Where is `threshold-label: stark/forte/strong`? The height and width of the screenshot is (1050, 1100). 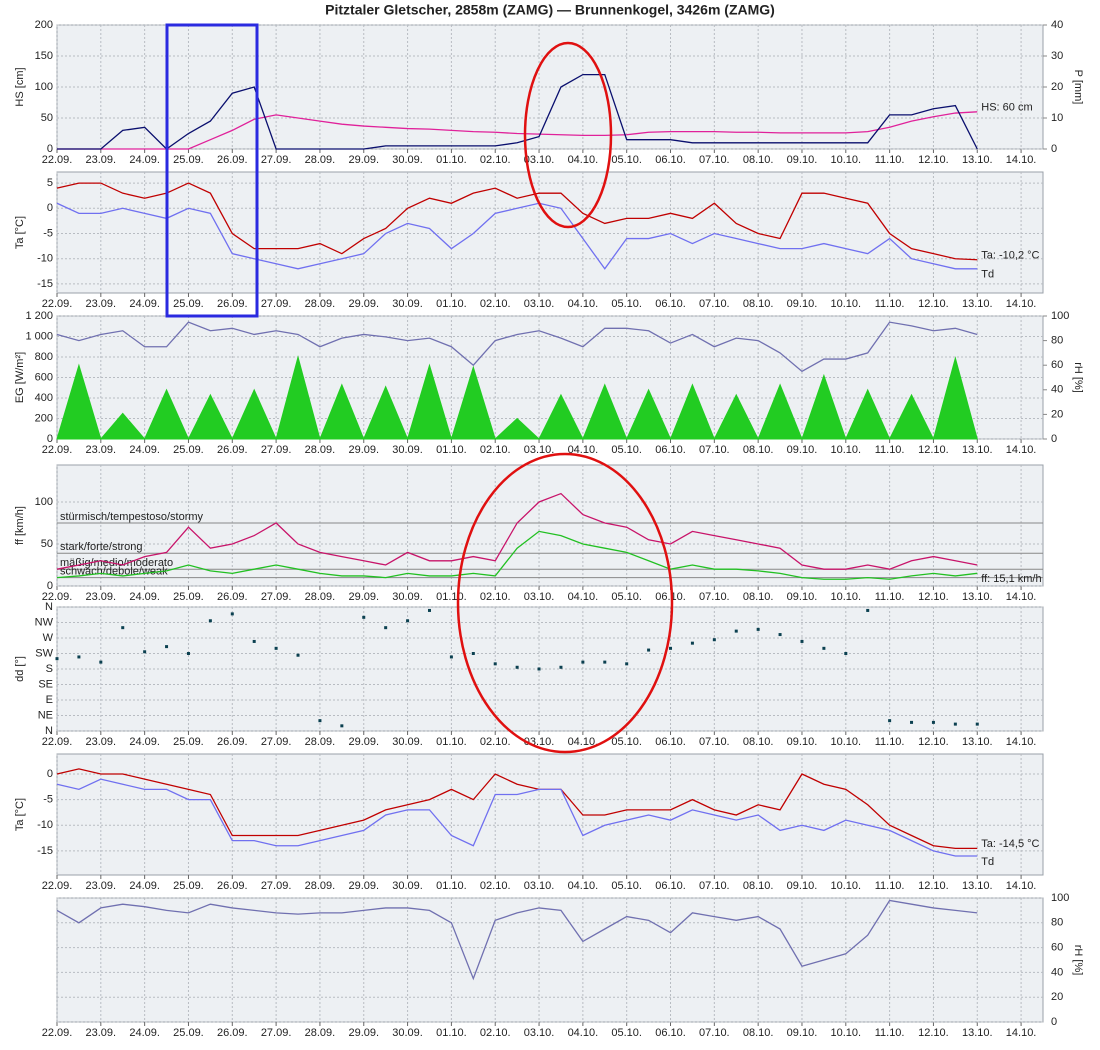
threshold-label: stark/forte/strong is located at coordinates (101, 547).